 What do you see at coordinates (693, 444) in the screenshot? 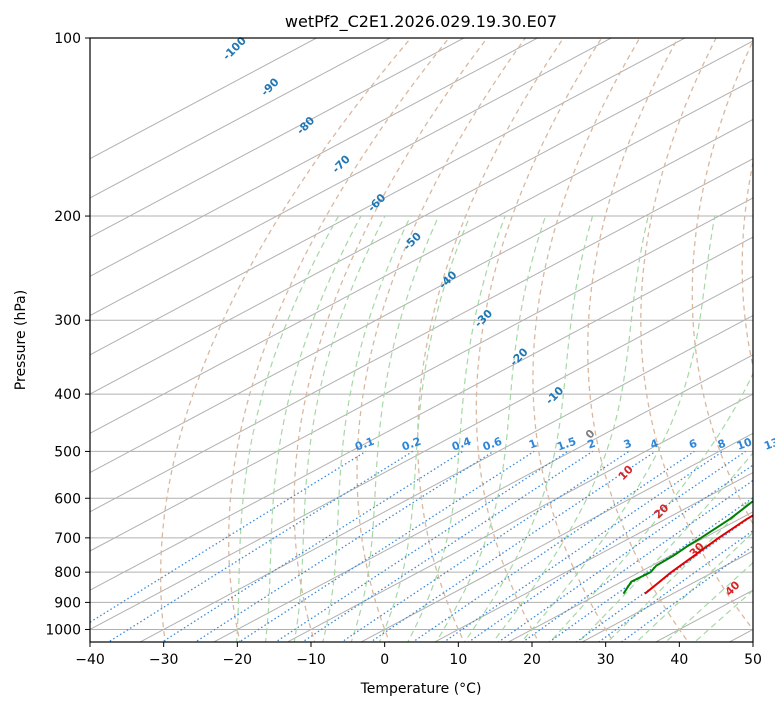
I see `mixing-ratio-label: 6` at bounding box center [693, 444].